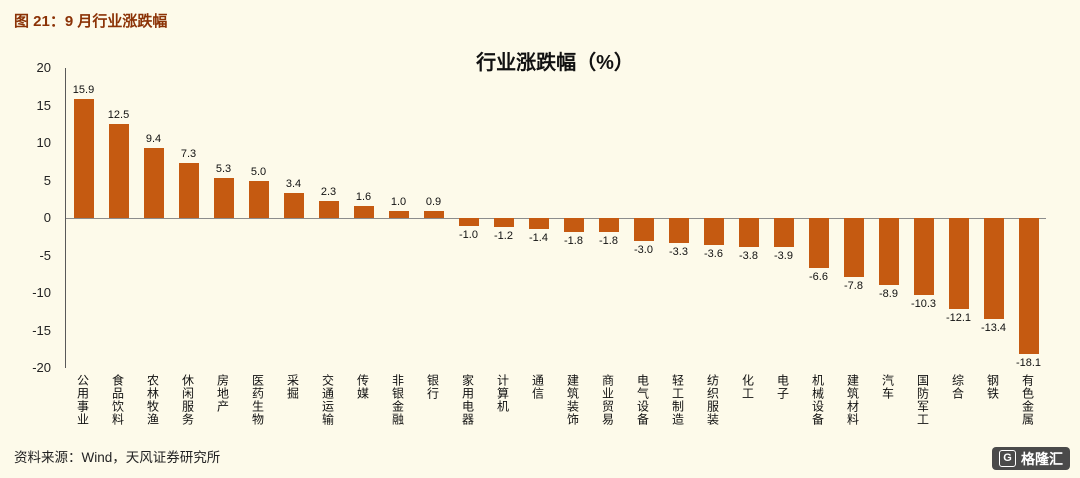 Image resolution: width=1080 pixels, height=478 pixels. I want to click on bar-group: -3.9, so click(783, 218).